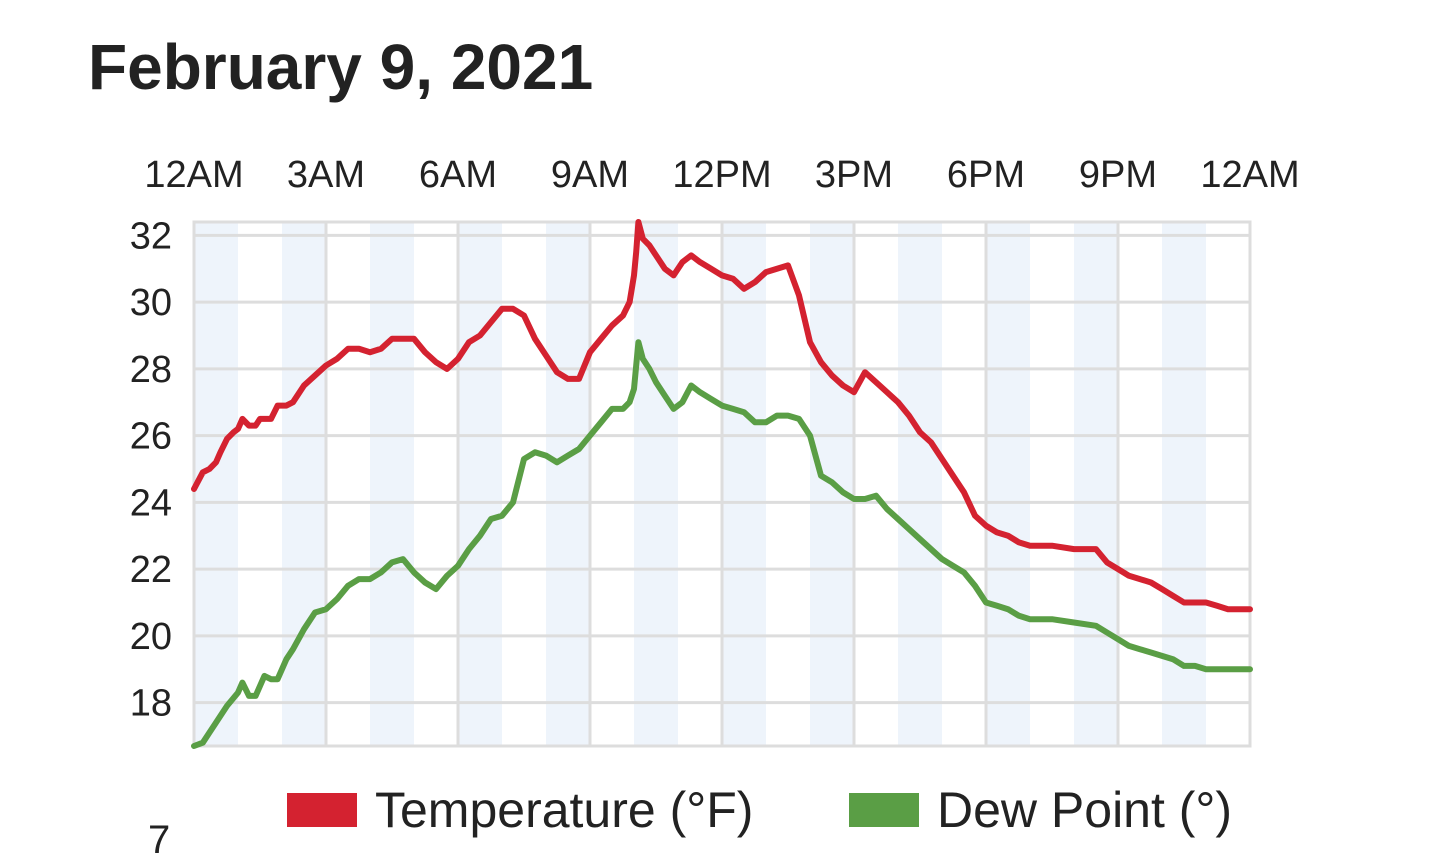 This screenshot has width=1440, height=862. What do you see at coordinates (151, 503) in the screenshot?
I see `y-tick-label: 24` at bounding box center [151, 503].